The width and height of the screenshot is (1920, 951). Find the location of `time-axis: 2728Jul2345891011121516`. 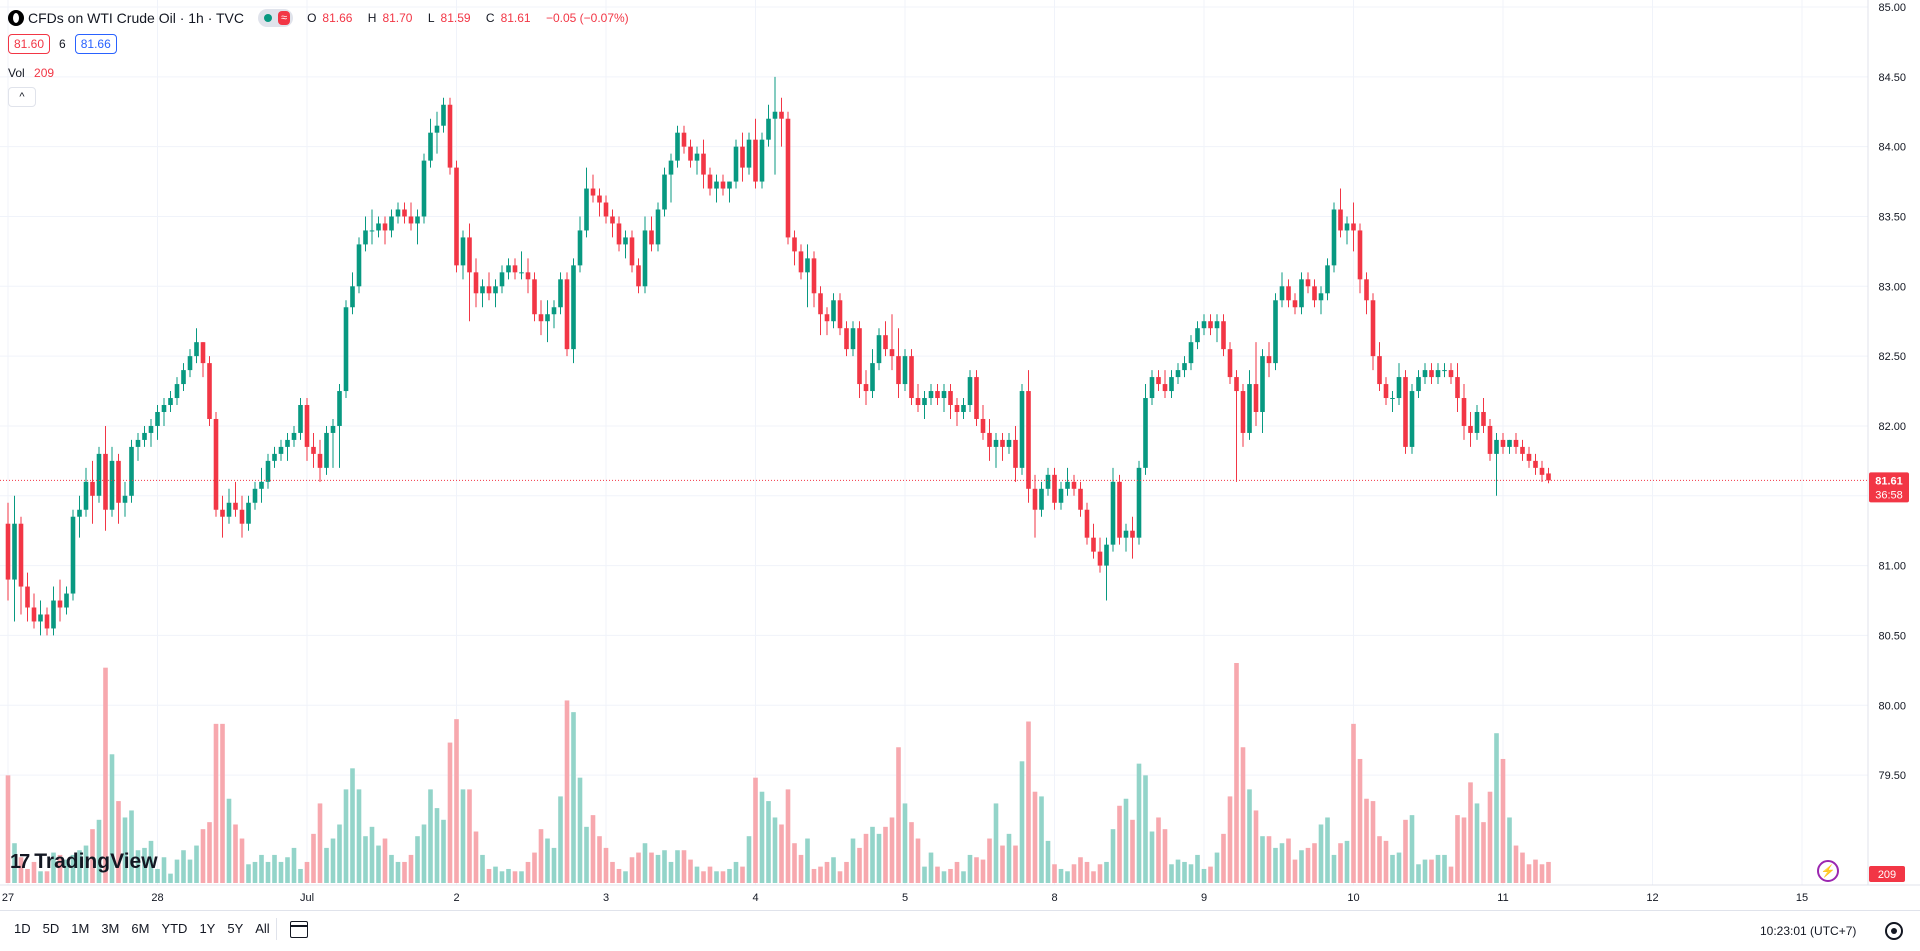

time-axis: 2728Jul2345891011121516 is located at coordinates (961, 898).